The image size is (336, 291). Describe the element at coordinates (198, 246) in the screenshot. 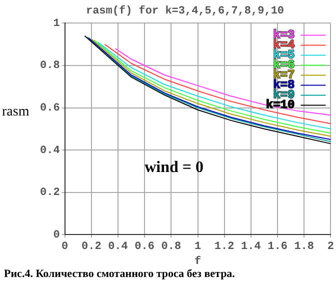

I see `x-tick-label: 1` at that location.